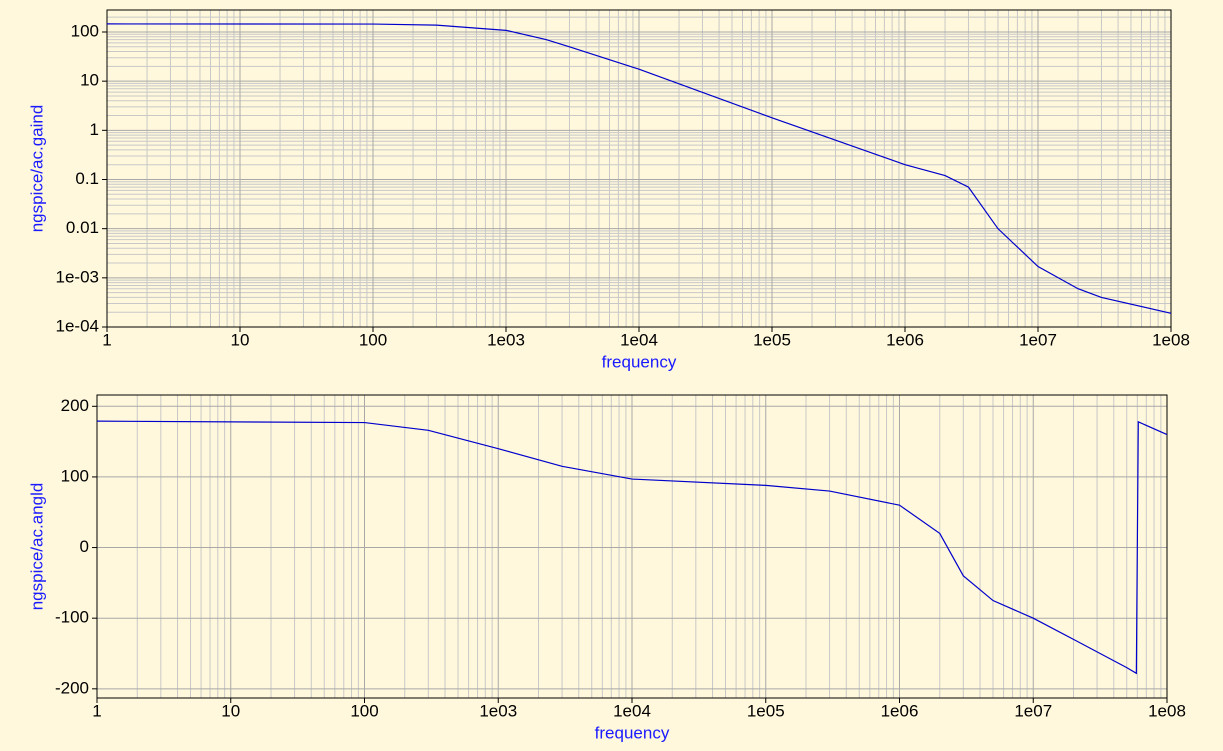 The height and width of the screenshot is (751, 1223). I want to click on y-tick-label: 1, so click(94, 129).